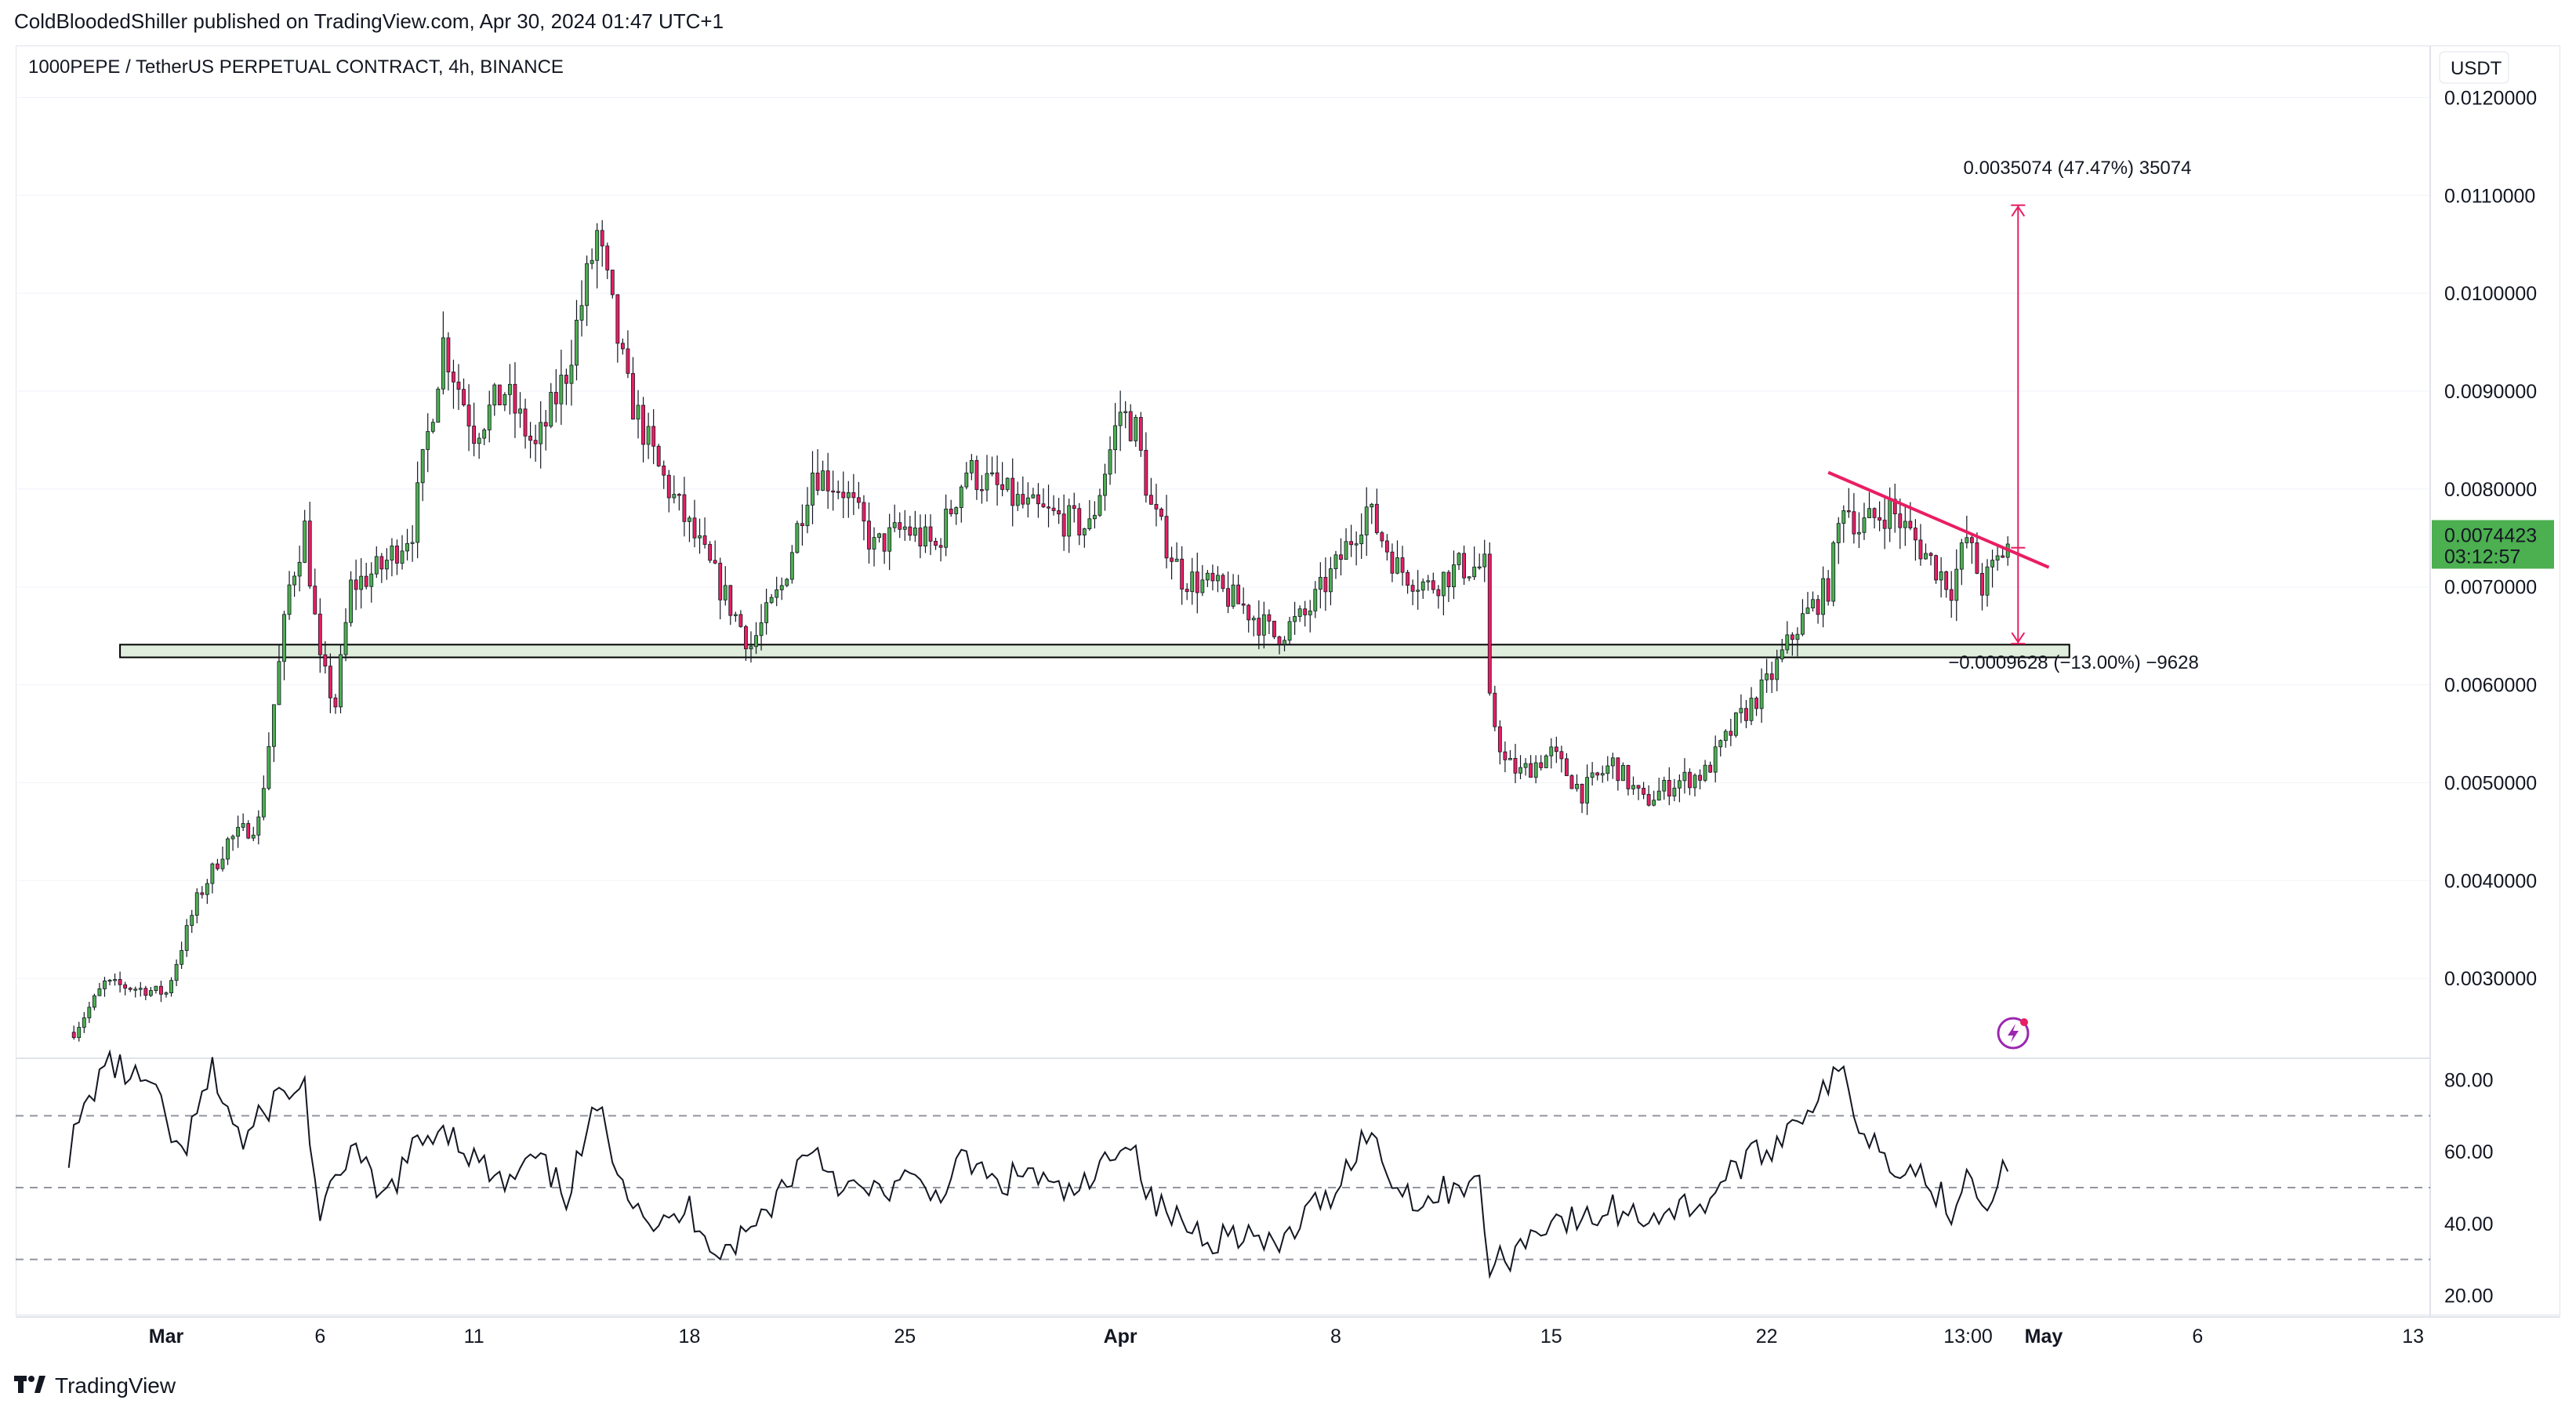  I want to click on support-zone, so click(1095, 651).